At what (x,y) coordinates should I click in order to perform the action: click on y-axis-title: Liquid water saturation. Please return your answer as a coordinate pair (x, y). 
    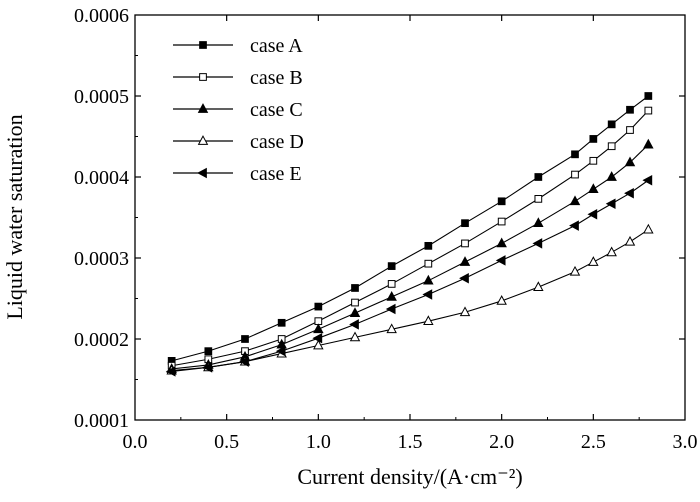
    Looking at the image, I should click on (14, 216).